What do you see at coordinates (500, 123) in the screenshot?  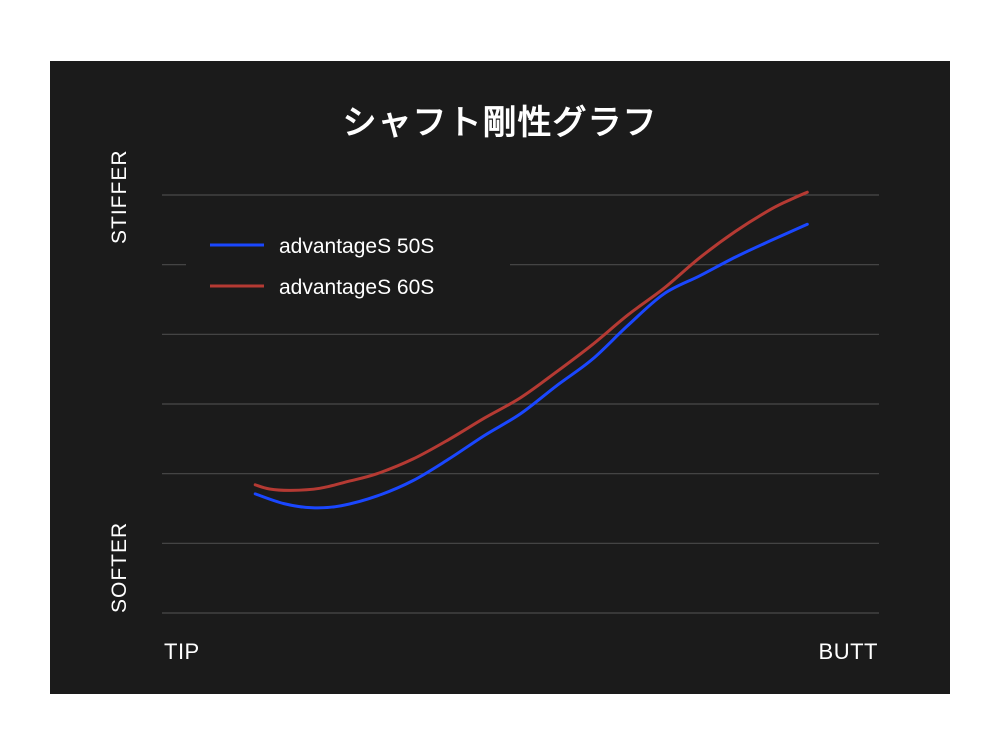 I see `chart-title: シャフト剛性グラフ` at bounding box center [500, 123].